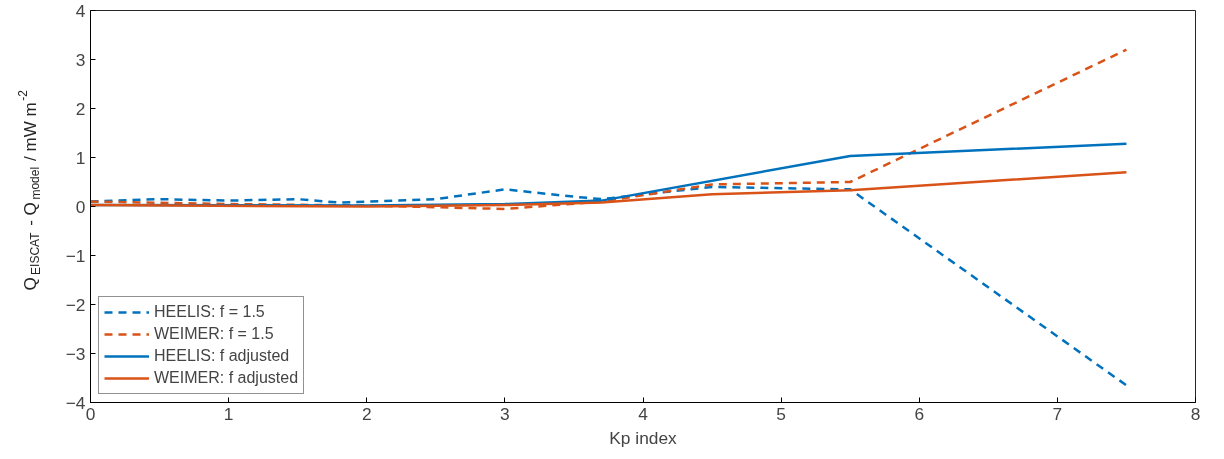 This screenshot has width=1224, height=459. Describe the element at coordinates (75, 402) in the screenshot. I see `y-tick-label: −4` at that location.